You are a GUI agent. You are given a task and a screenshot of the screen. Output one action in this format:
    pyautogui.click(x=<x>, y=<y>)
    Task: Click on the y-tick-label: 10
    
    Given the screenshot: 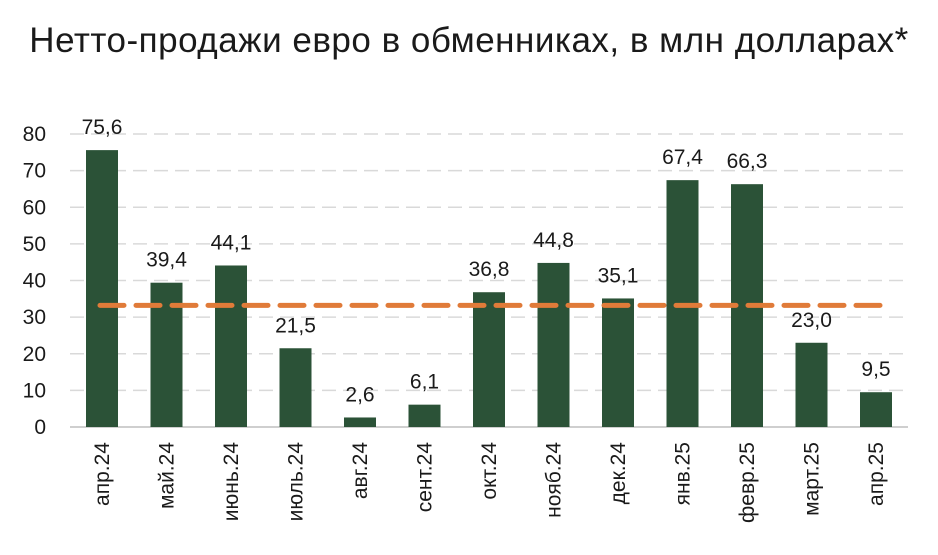 What is the action you would take?
    pyautogui.click(x=34, y=390)
    